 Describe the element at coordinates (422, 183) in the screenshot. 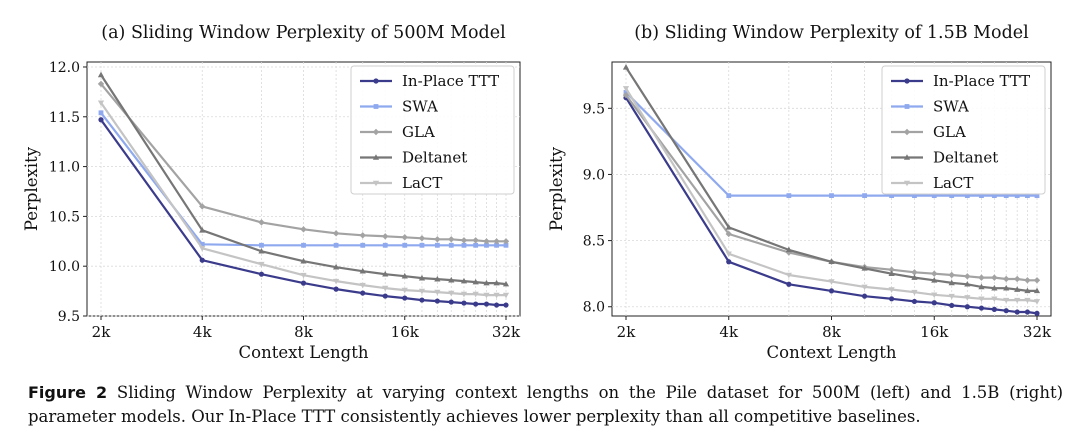

I see `legend-label: LaCT` at that location.